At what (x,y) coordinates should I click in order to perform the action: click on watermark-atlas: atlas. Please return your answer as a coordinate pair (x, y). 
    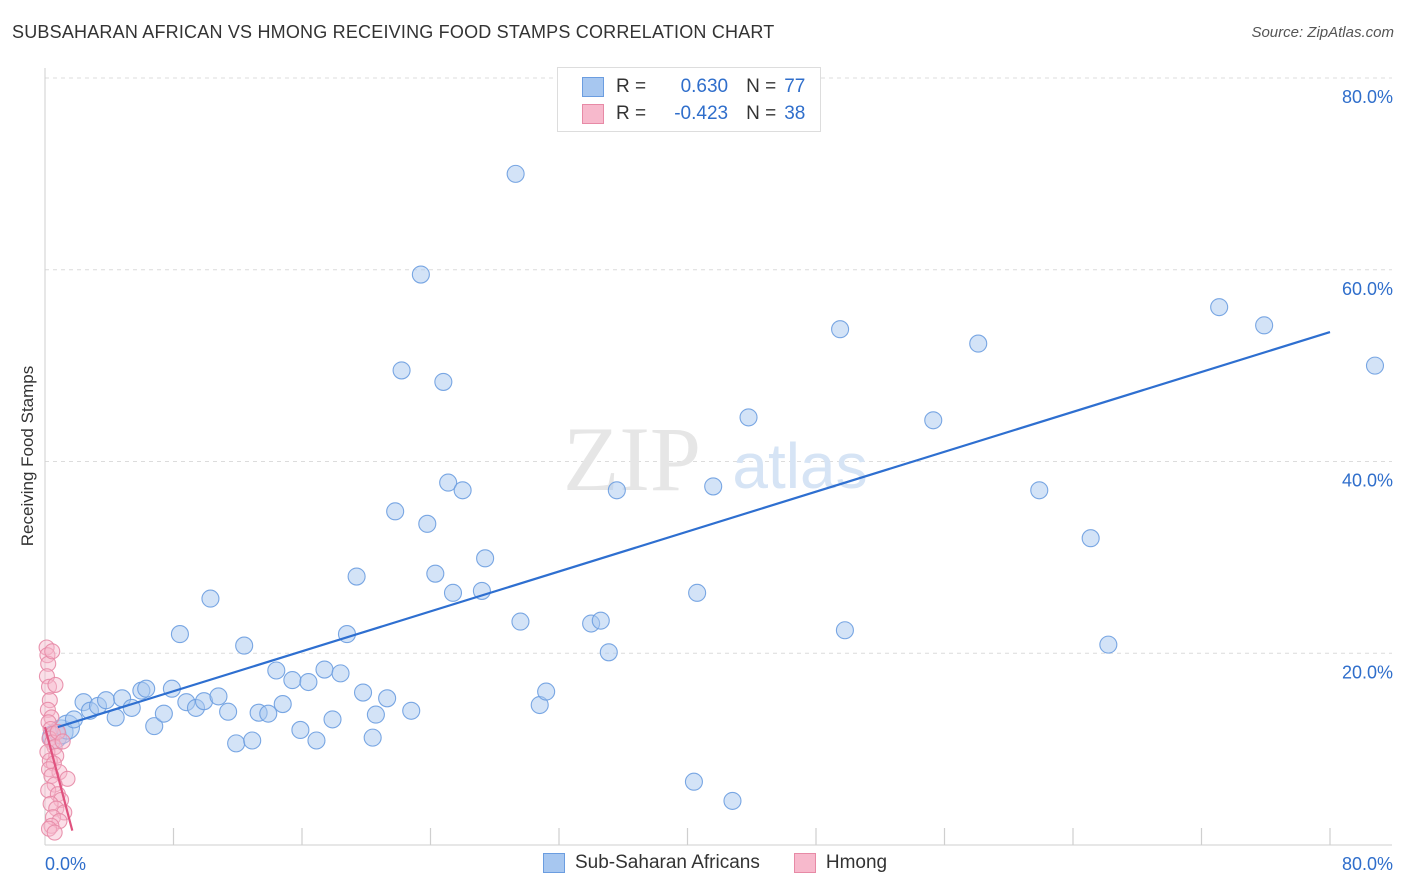
    Looking at the image, I should click on (799, 466).